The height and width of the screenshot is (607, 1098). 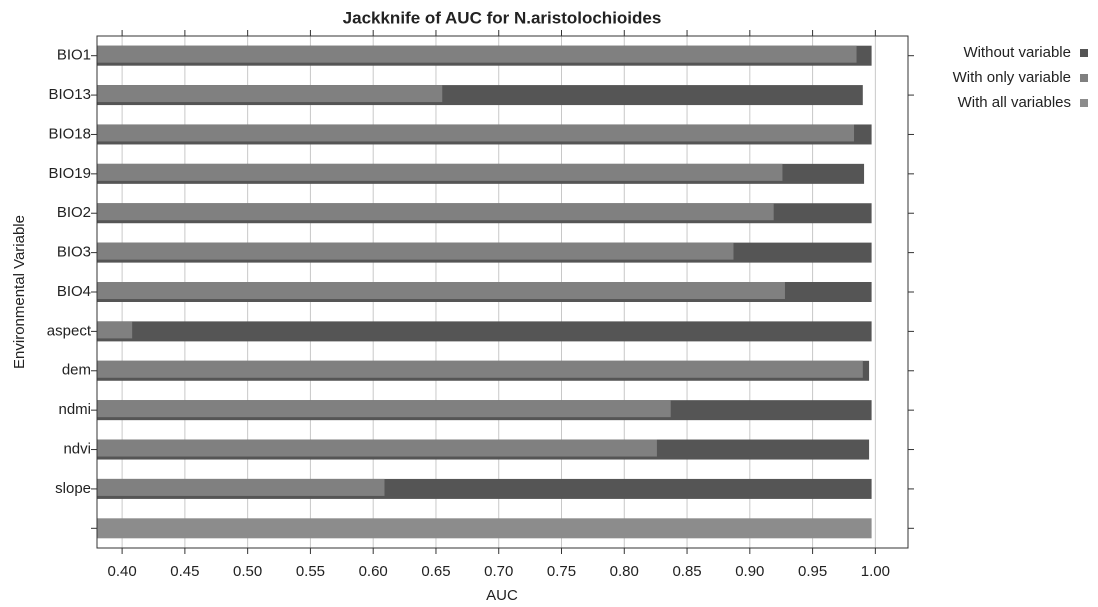 What do you see at coordinates (875, 571) in the screenshot?
I see `x-tick-label: 1.00` at bounding box center [875, 571].